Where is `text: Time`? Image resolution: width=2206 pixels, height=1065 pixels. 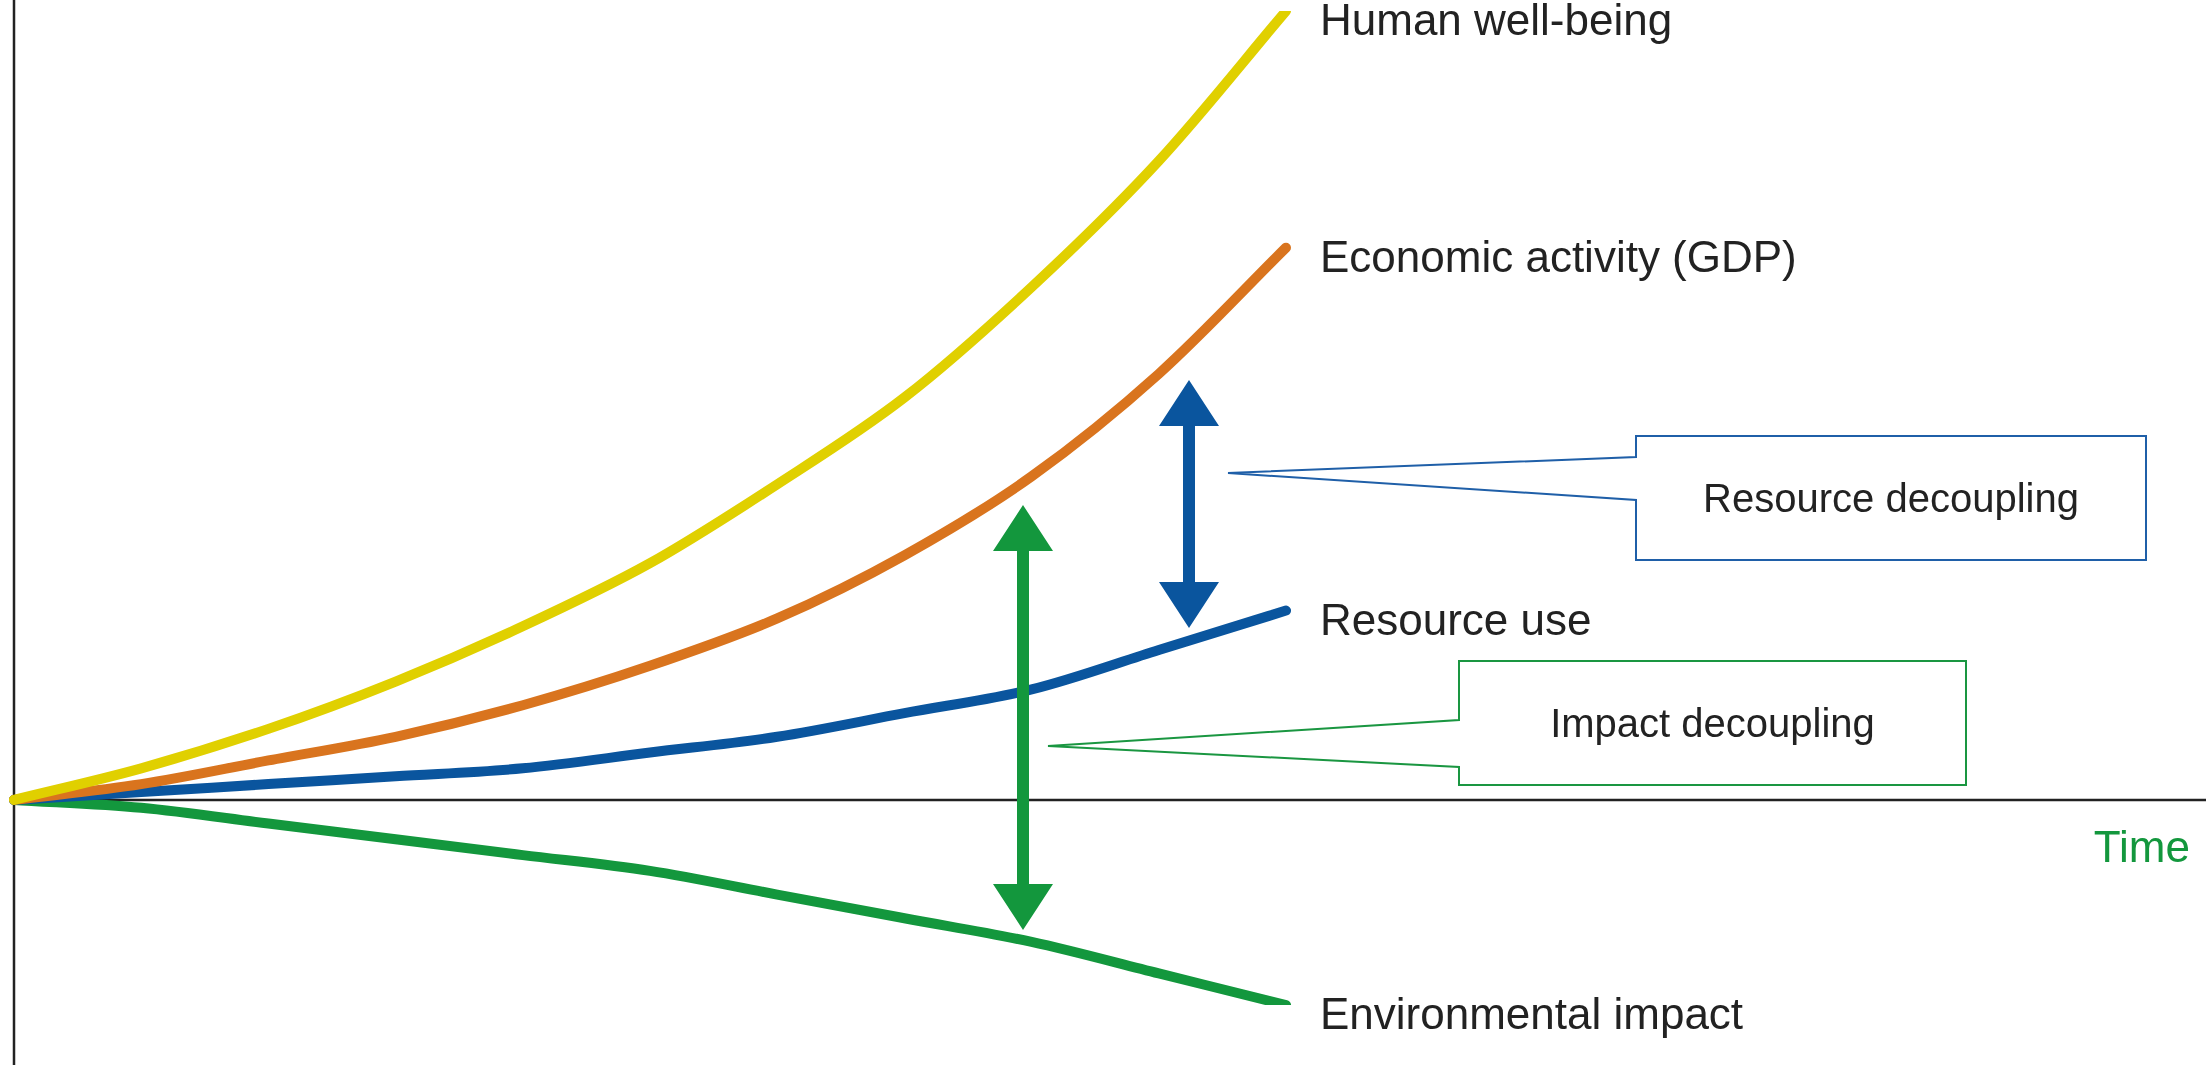
text: Time is located at coordinates (2141, 847).